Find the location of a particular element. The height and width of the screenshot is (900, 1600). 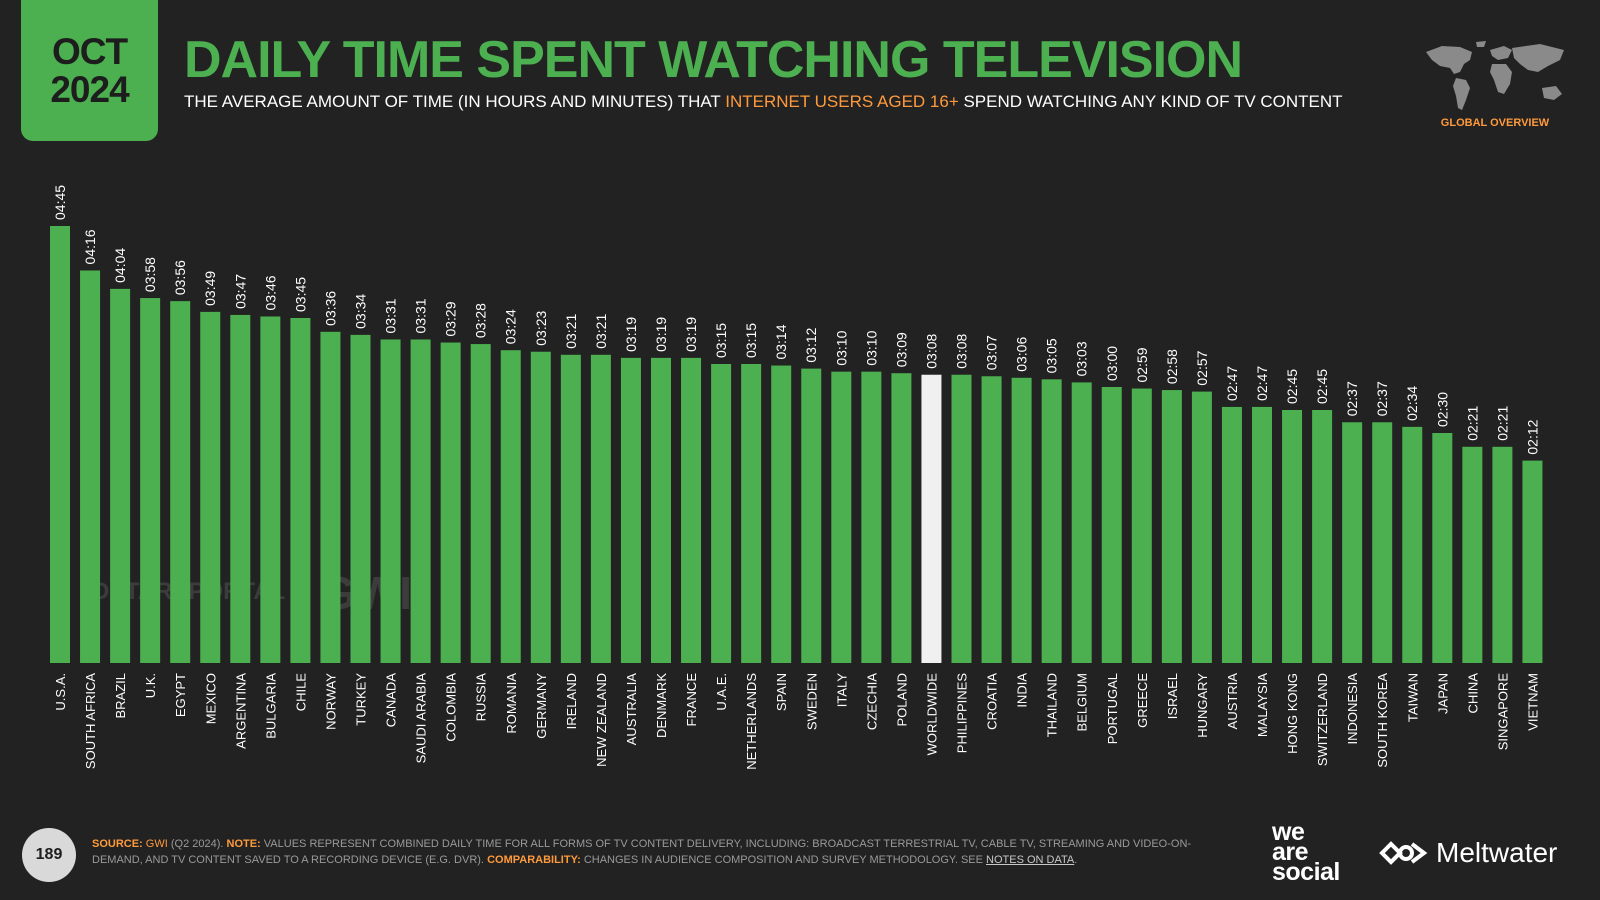

category-label: SINGAPORE is located at coordinates (1502, 712).